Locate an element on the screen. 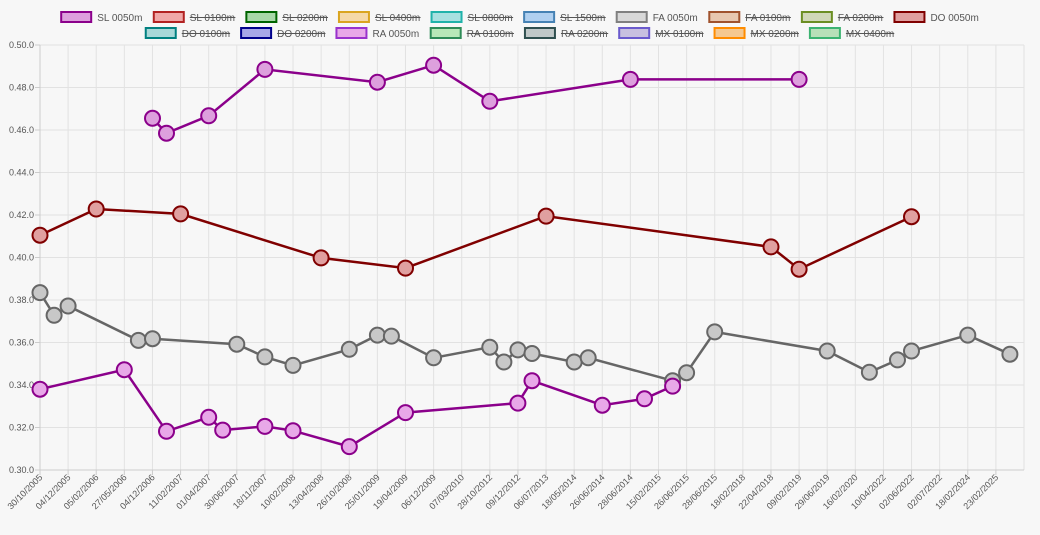 This screenshot has height=535, width=1040. legend-item-fa-0050m: FA 0050m is located at coordinates (656, 17).